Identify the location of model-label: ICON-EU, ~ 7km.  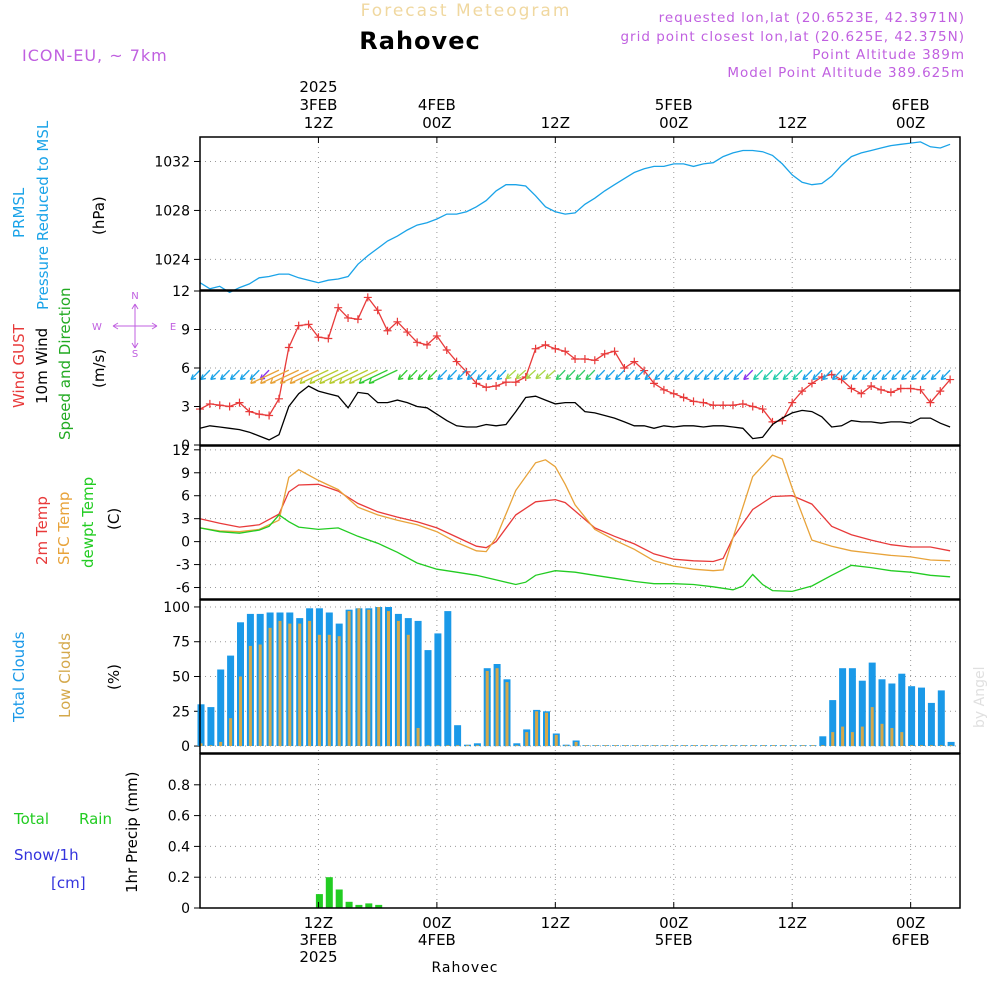
(95, 55).